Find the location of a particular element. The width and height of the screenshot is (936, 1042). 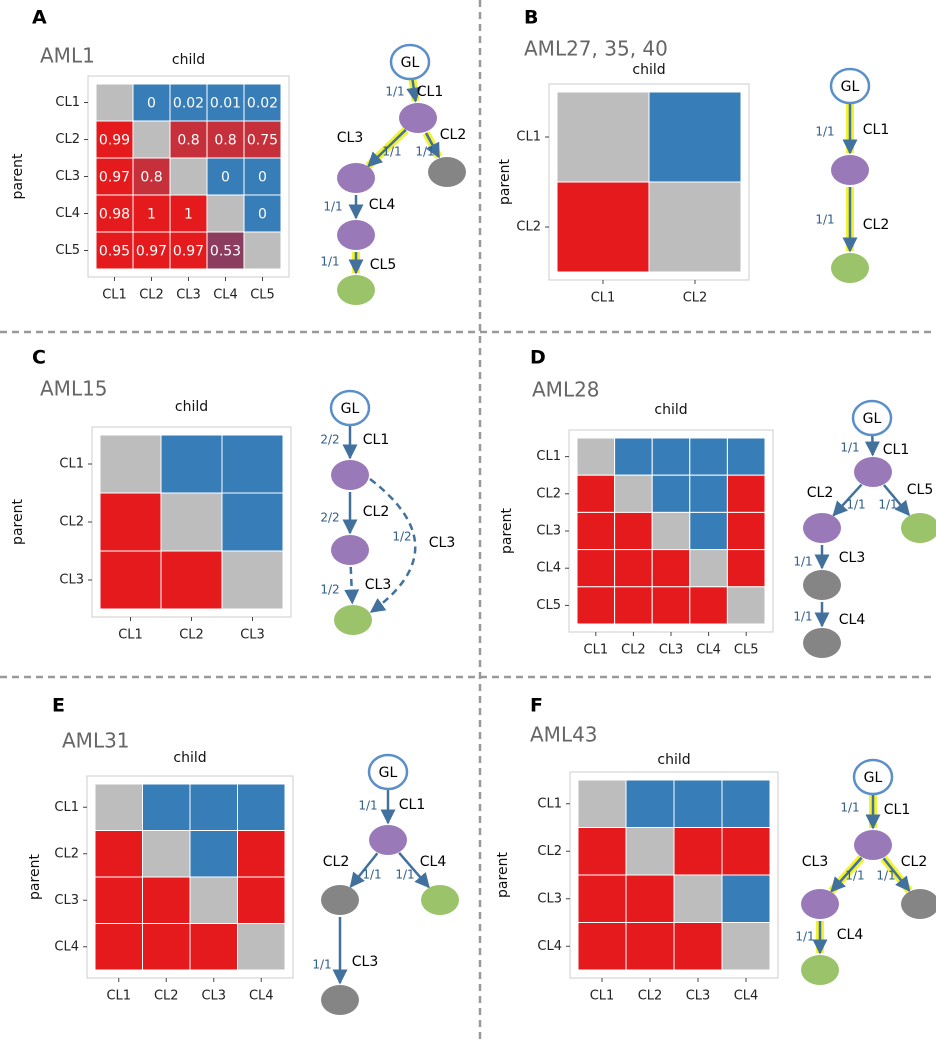

row-label: CL1 is located at coordinates (71, 464).